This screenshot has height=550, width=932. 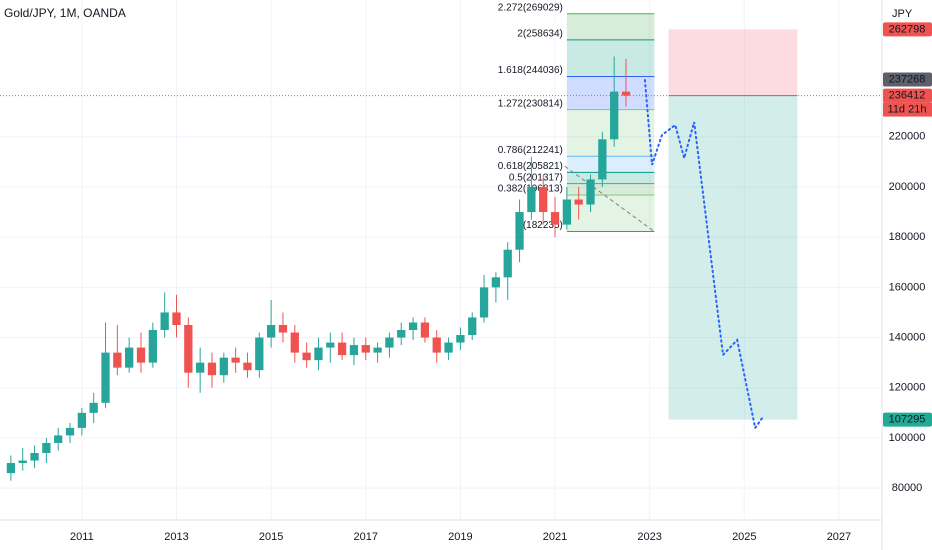 I want to click on countdown-bg, so click(x=907, y=109).